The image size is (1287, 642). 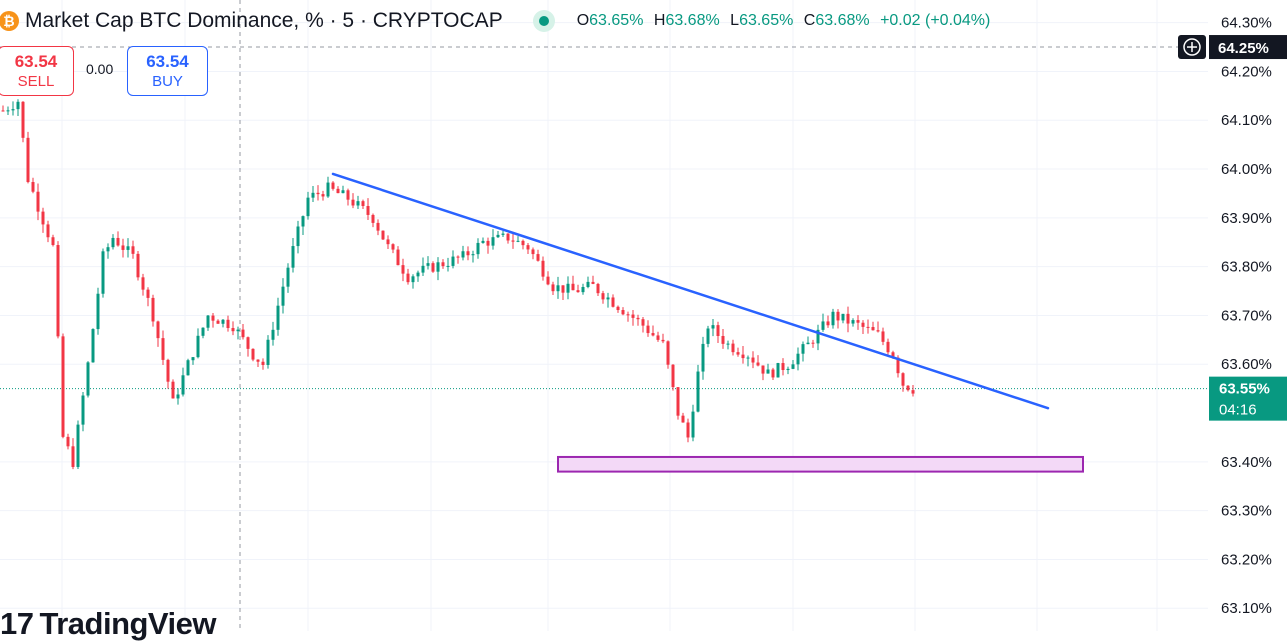 I want to click on crosshair-price-label: 64.25%, so click(x=1243, y=48).